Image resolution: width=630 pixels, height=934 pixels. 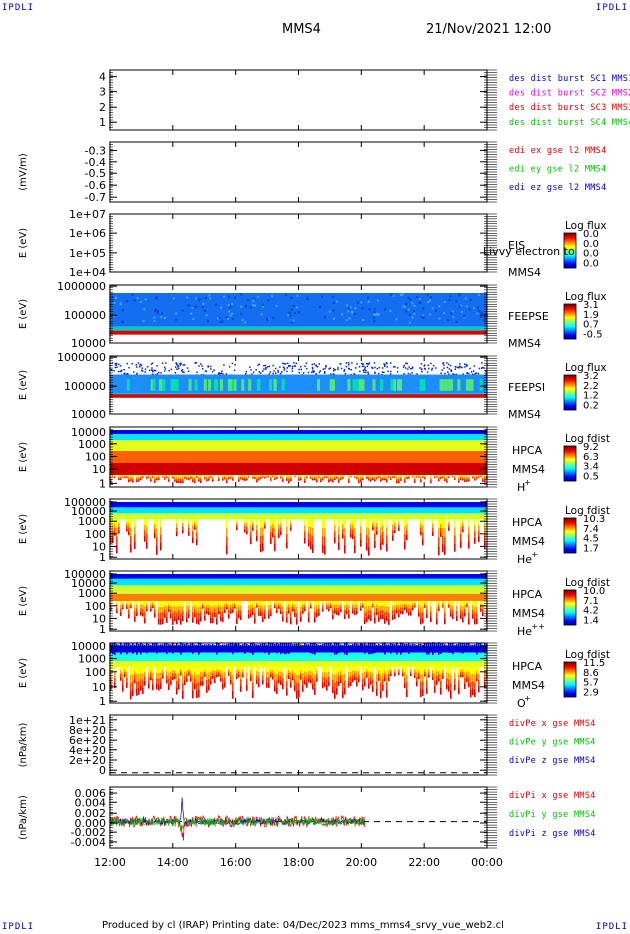 What do you see at coordinates (88, 842) in the screenshot?
I see `y-tick-label-p11: -0.004` at bounding box center [88, 842].